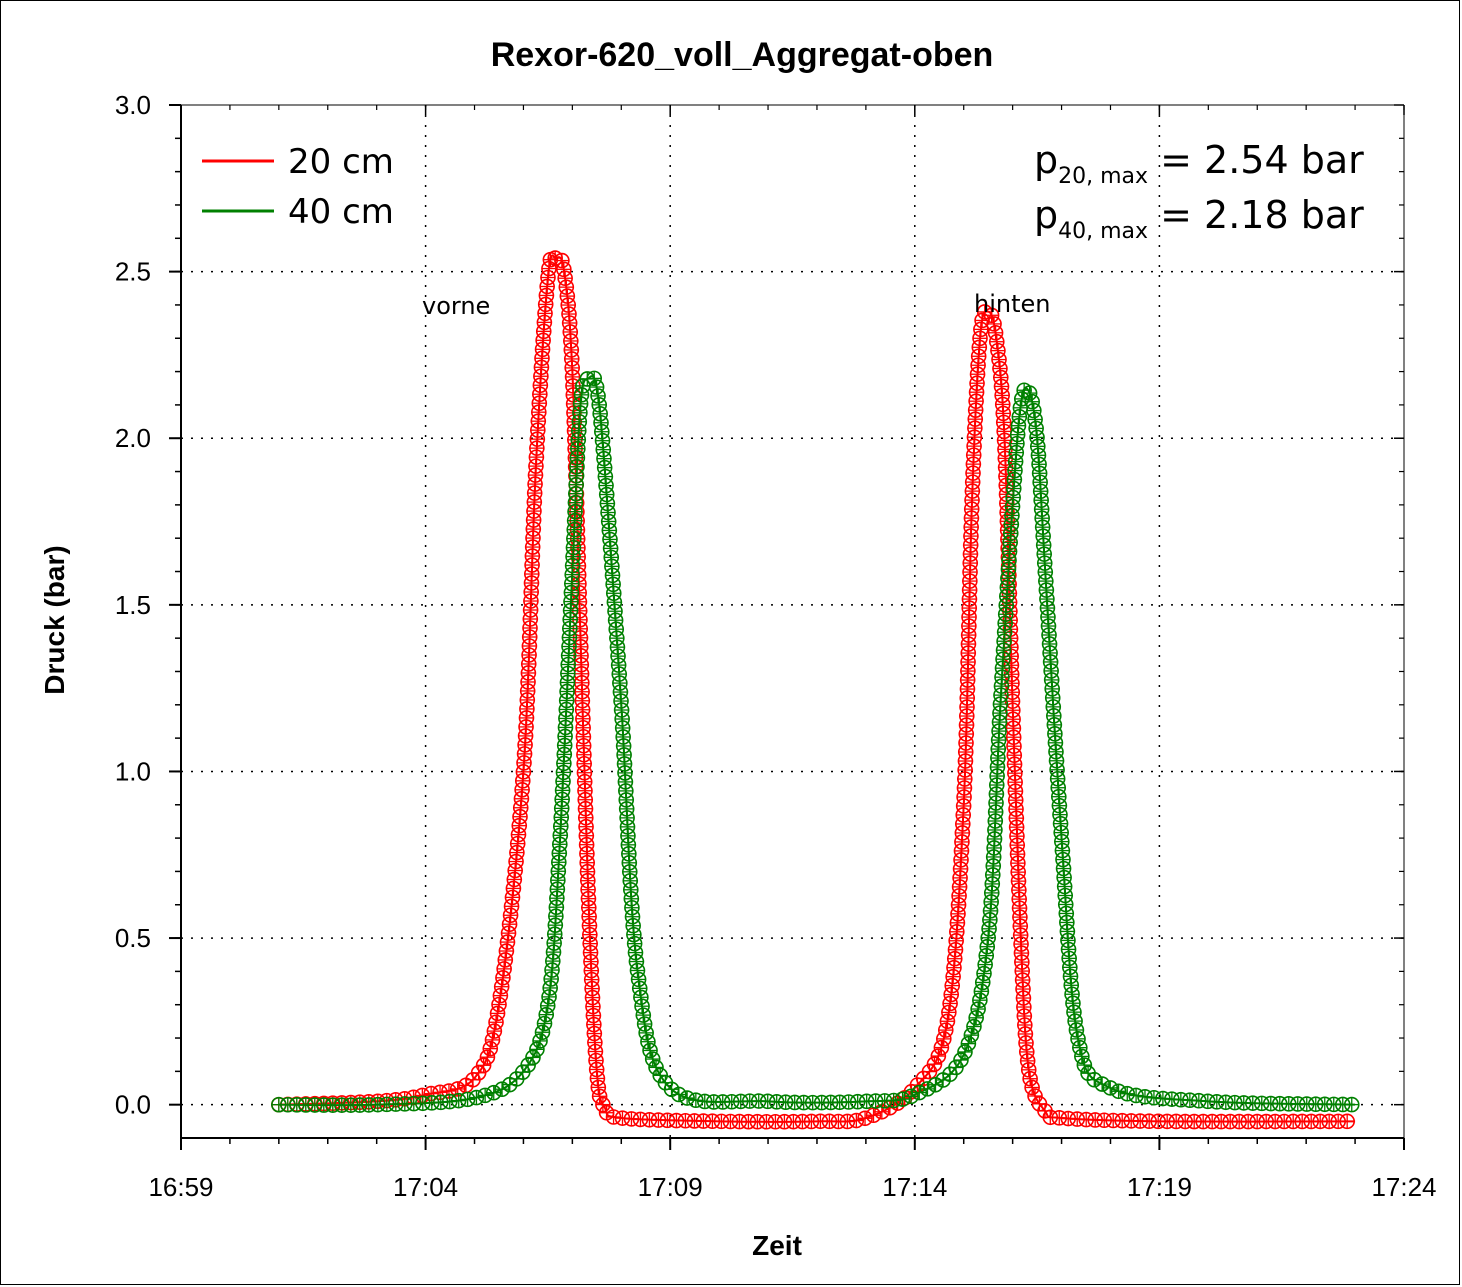 Image resolution: width=1462 pixels, height=1287 pixels. Describe the element at coordinates (1103, 231) in the screenshot. I see `p40-subscript: 40, max` at that location.